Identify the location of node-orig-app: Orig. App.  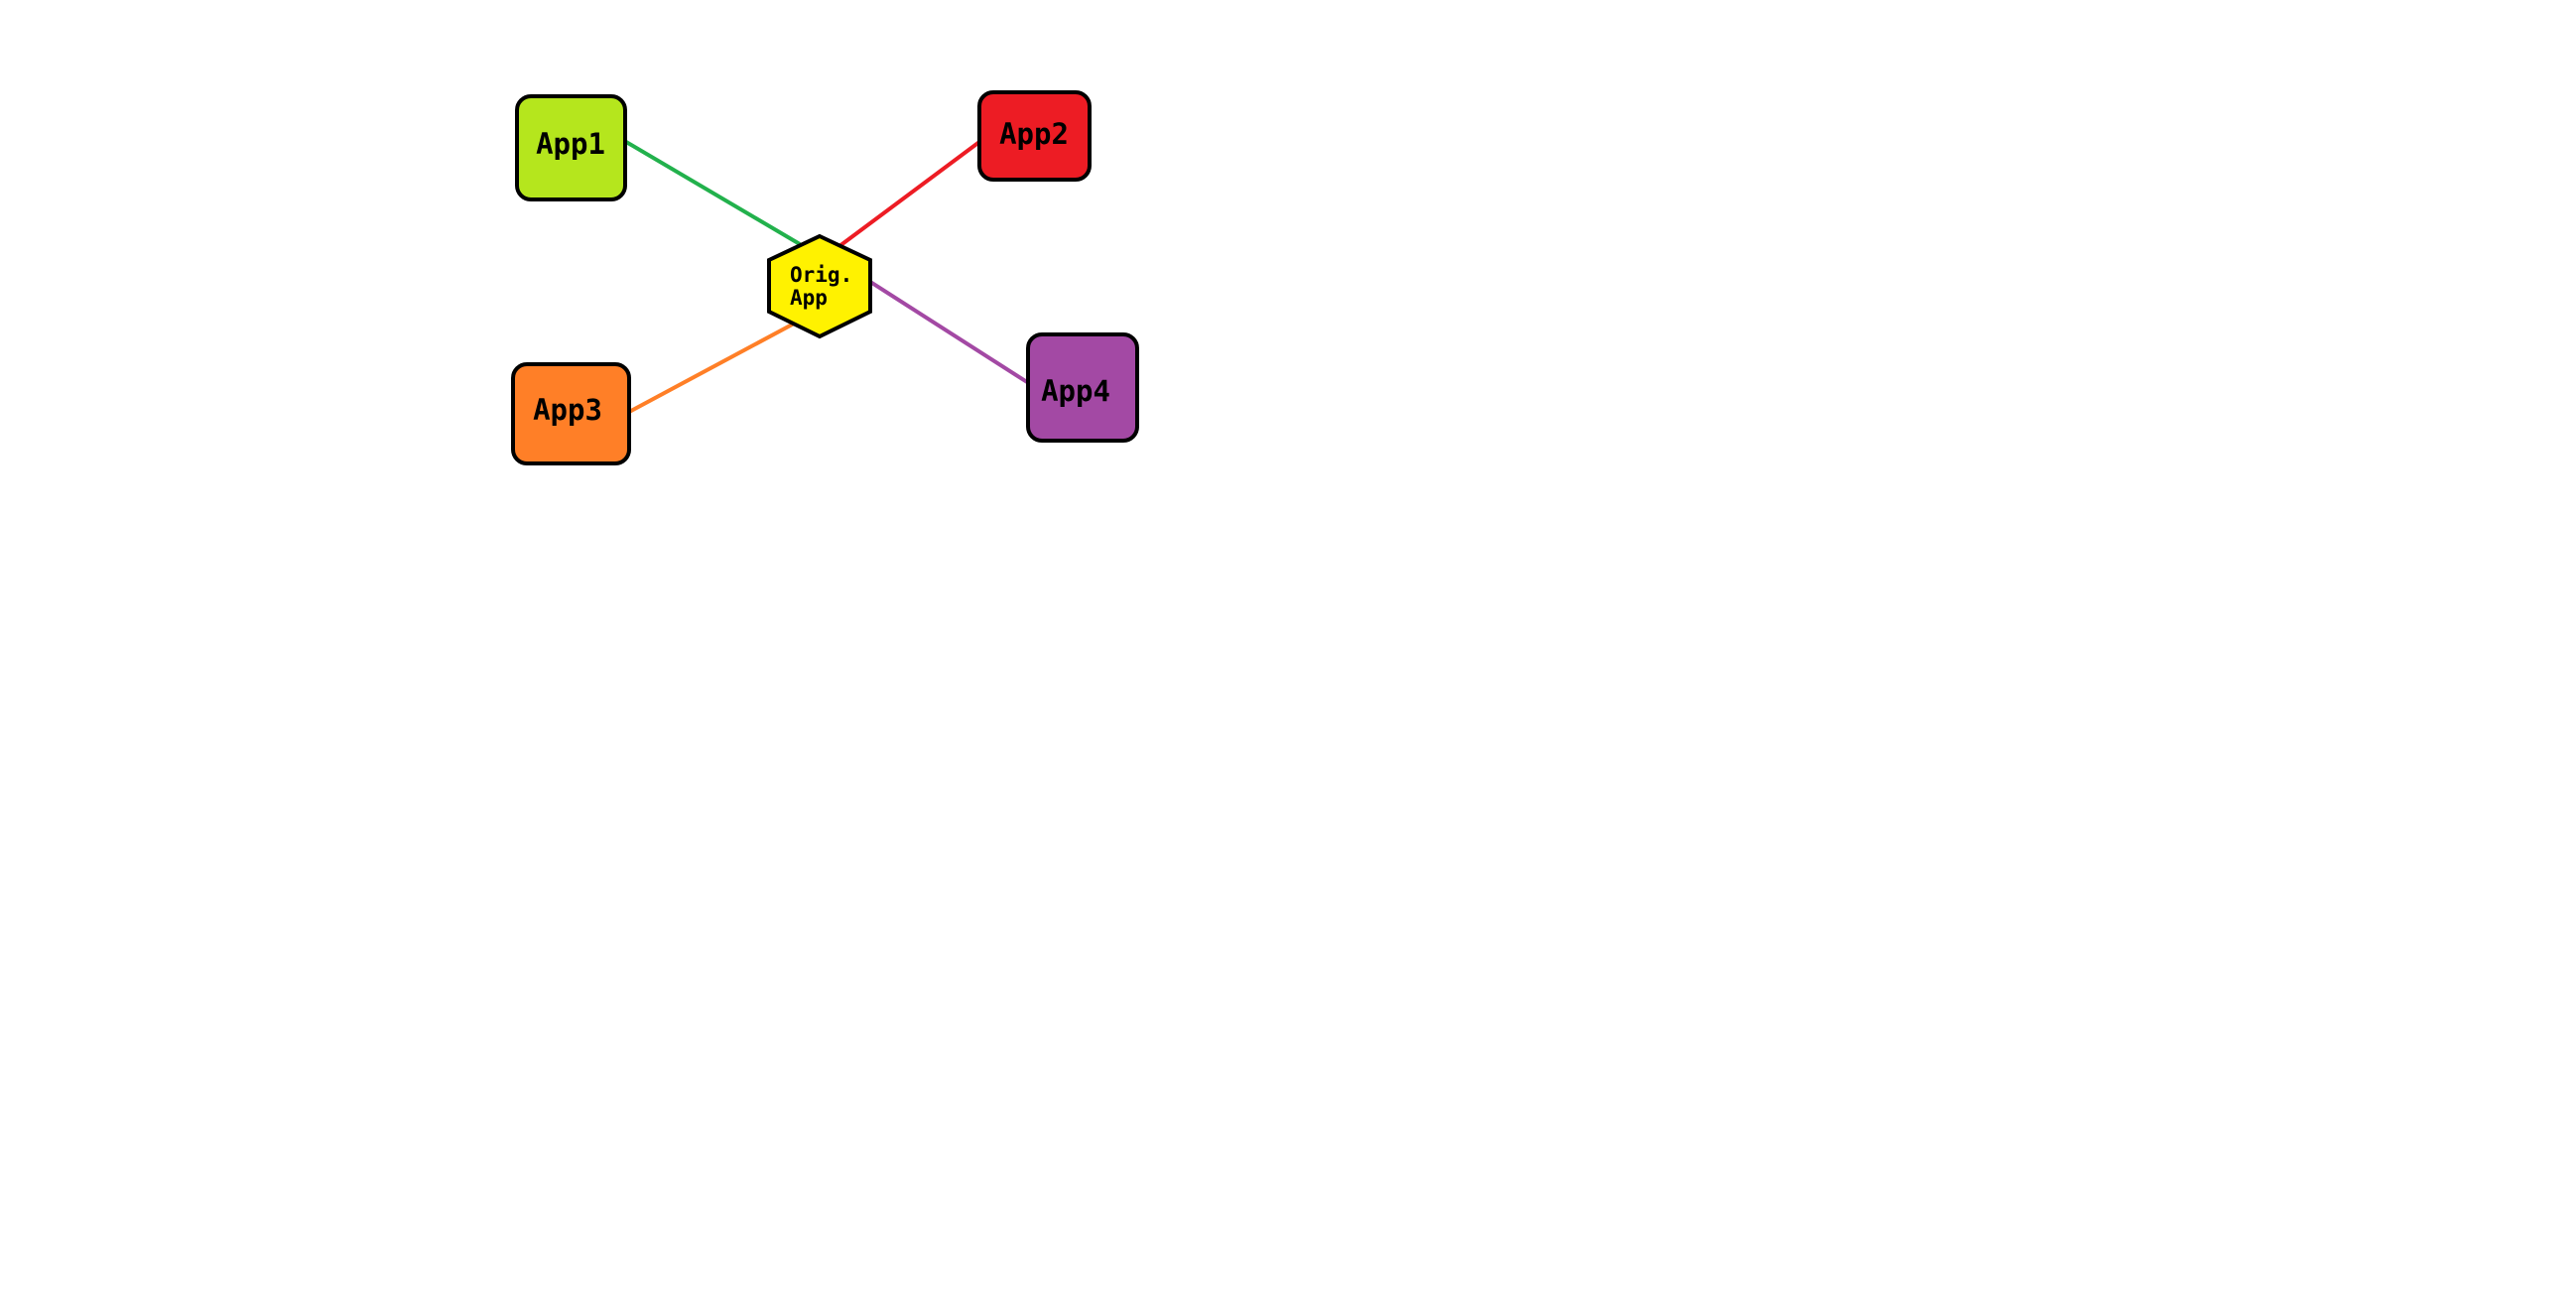
(820, 286).